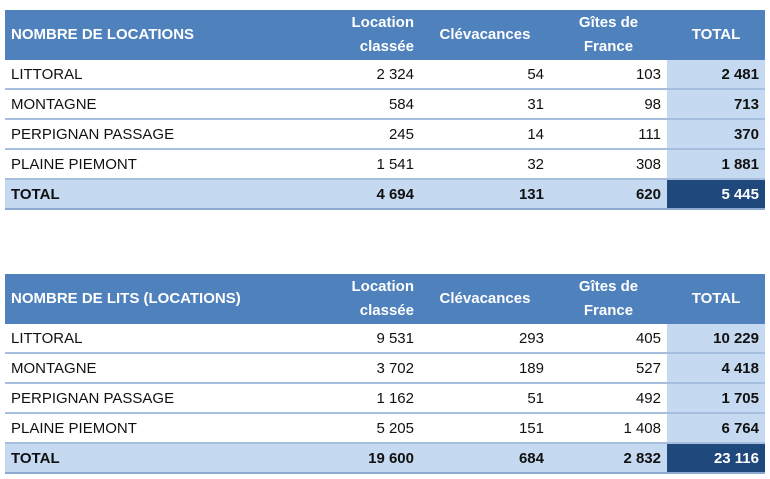 Image resolution: width=770 pixels, height=479 pixels. Describe the element at coordinates (608, 134) in the screenshot. I see `gites-de-france-cell: 111` at that location.